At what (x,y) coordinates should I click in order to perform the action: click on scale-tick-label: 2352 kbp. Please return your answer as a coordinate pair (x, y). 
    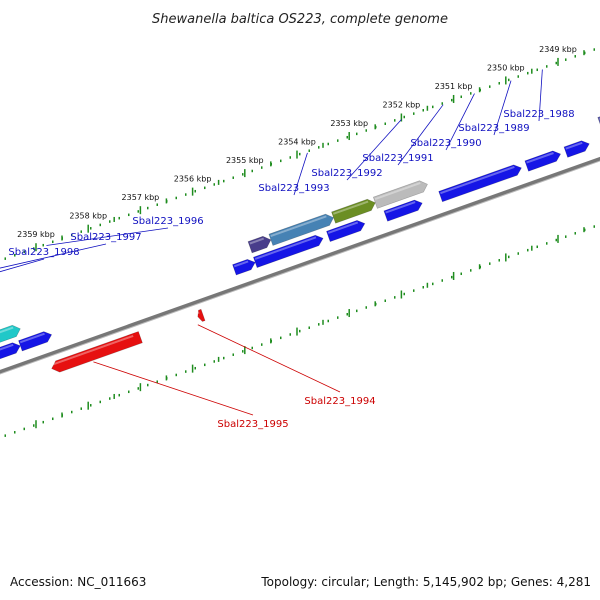
    Looking at the image, I should click on (402, 105).